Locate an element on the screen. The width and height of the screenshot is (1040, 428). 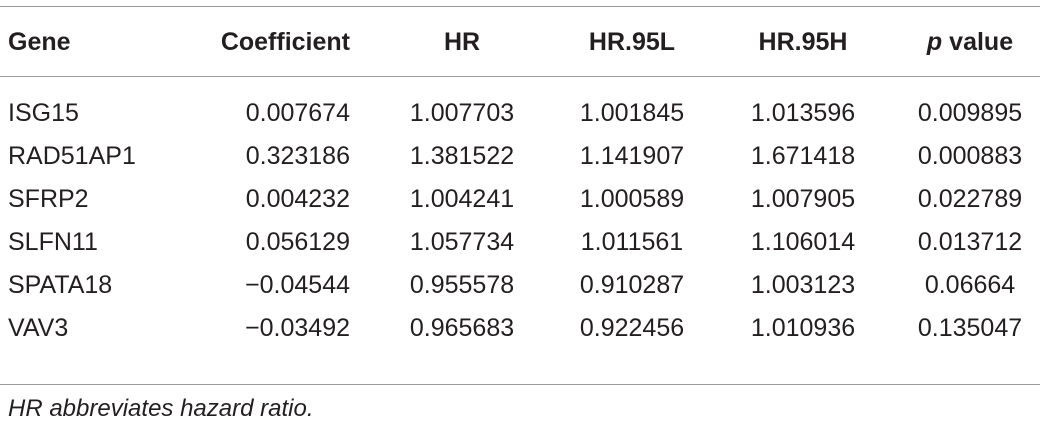
gene-cell: SPATA18 is located at coordinates (60, 285).